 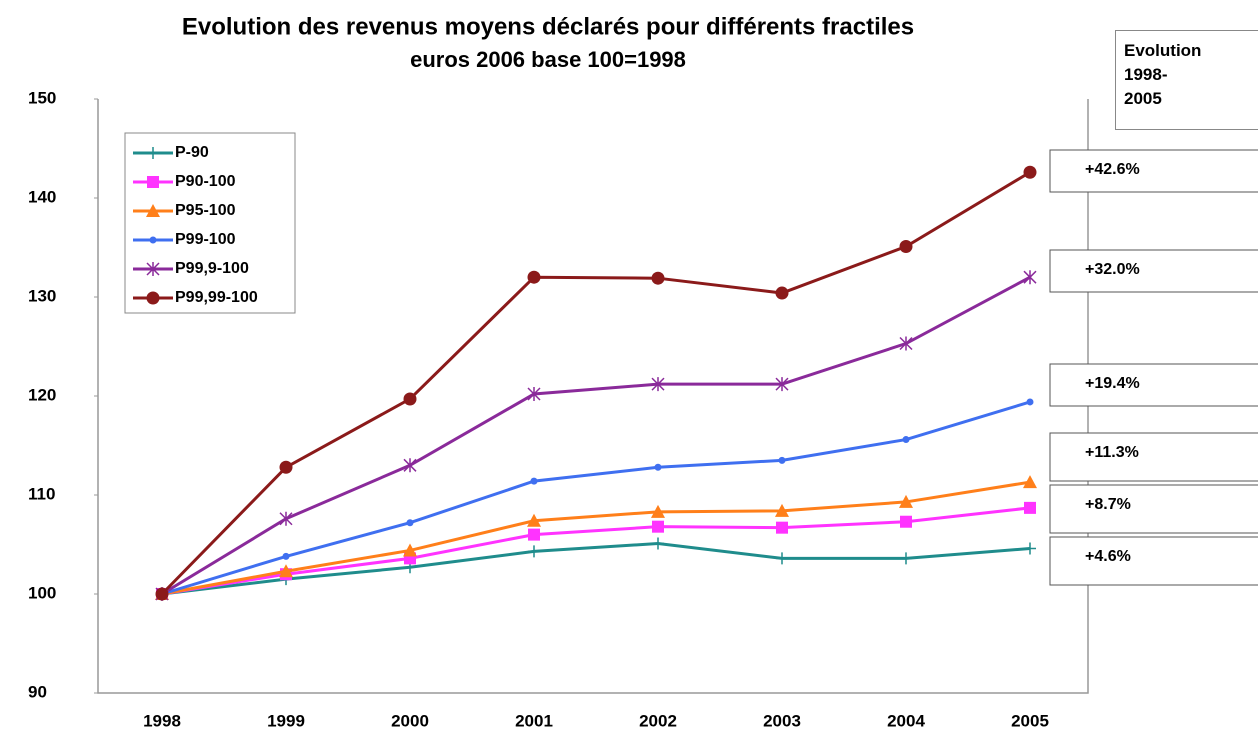 I want to click on annotation-title: Evolution 1998-2005, so click(x=1163, y=74).